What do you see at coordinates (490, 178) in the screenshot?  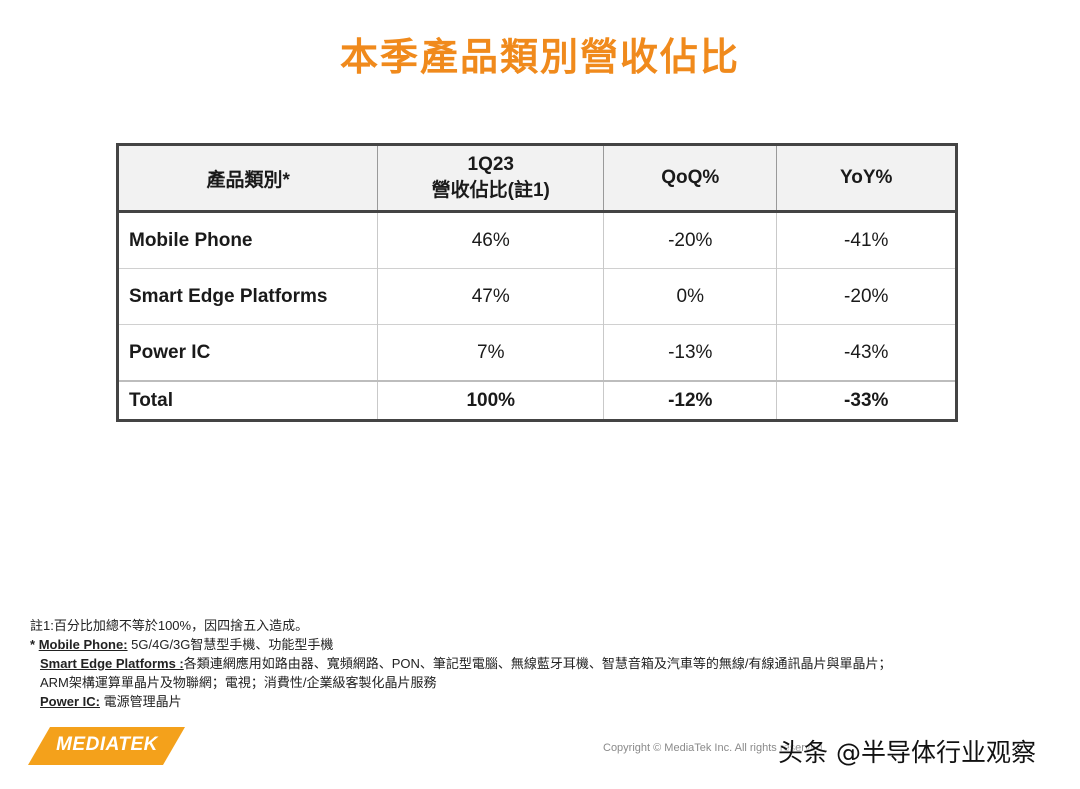 I see `header-period: 1Q23 營收佔比(註1)` at bounding box center [490, 178].